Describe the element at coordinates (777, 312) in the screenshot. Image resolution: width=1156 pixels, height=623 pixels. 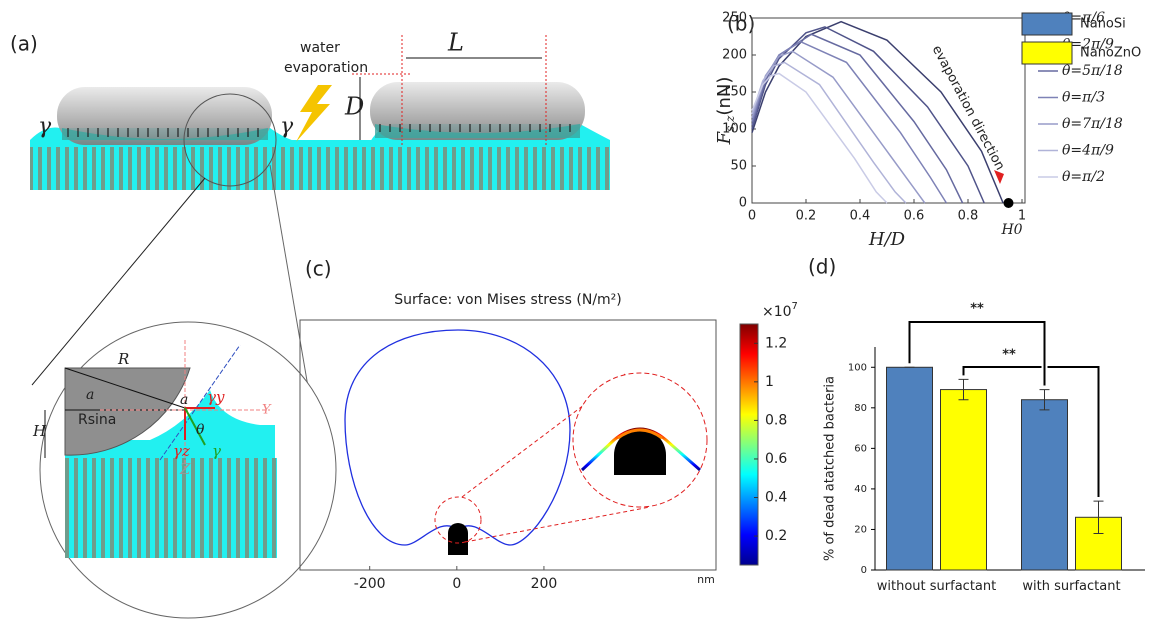
I see `scale-base: ×10` at that location.